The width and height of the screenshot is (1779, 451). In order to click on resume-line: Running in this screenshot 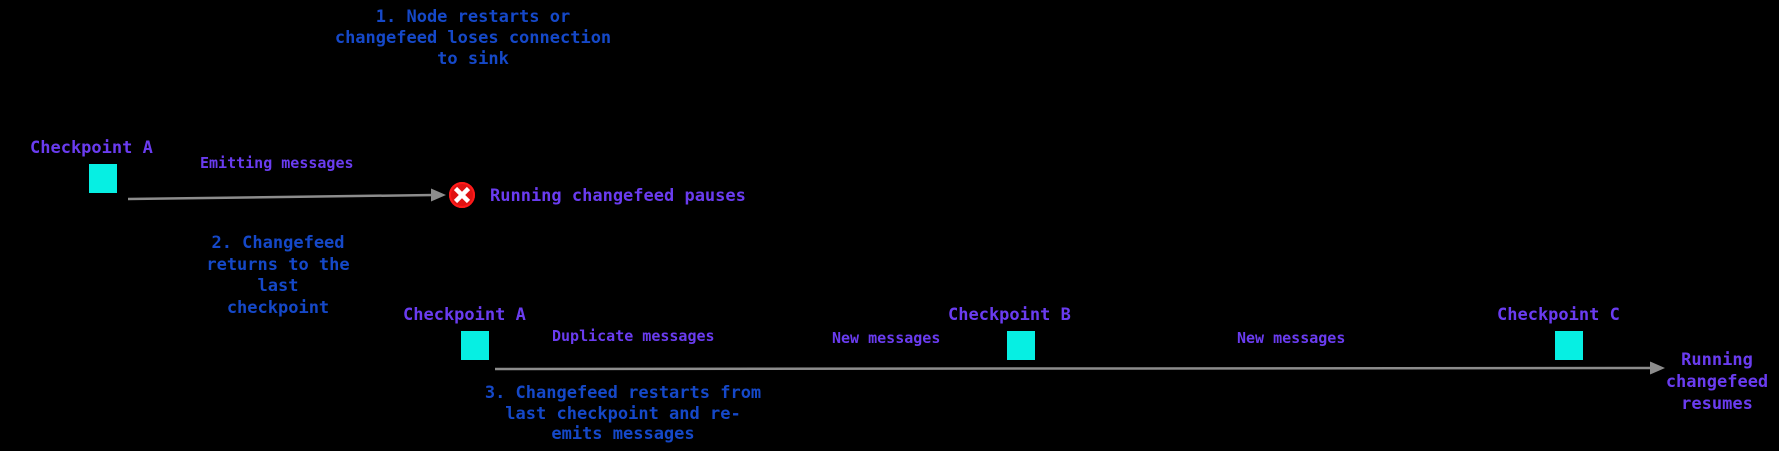, I will do `click(1717, 360)`.